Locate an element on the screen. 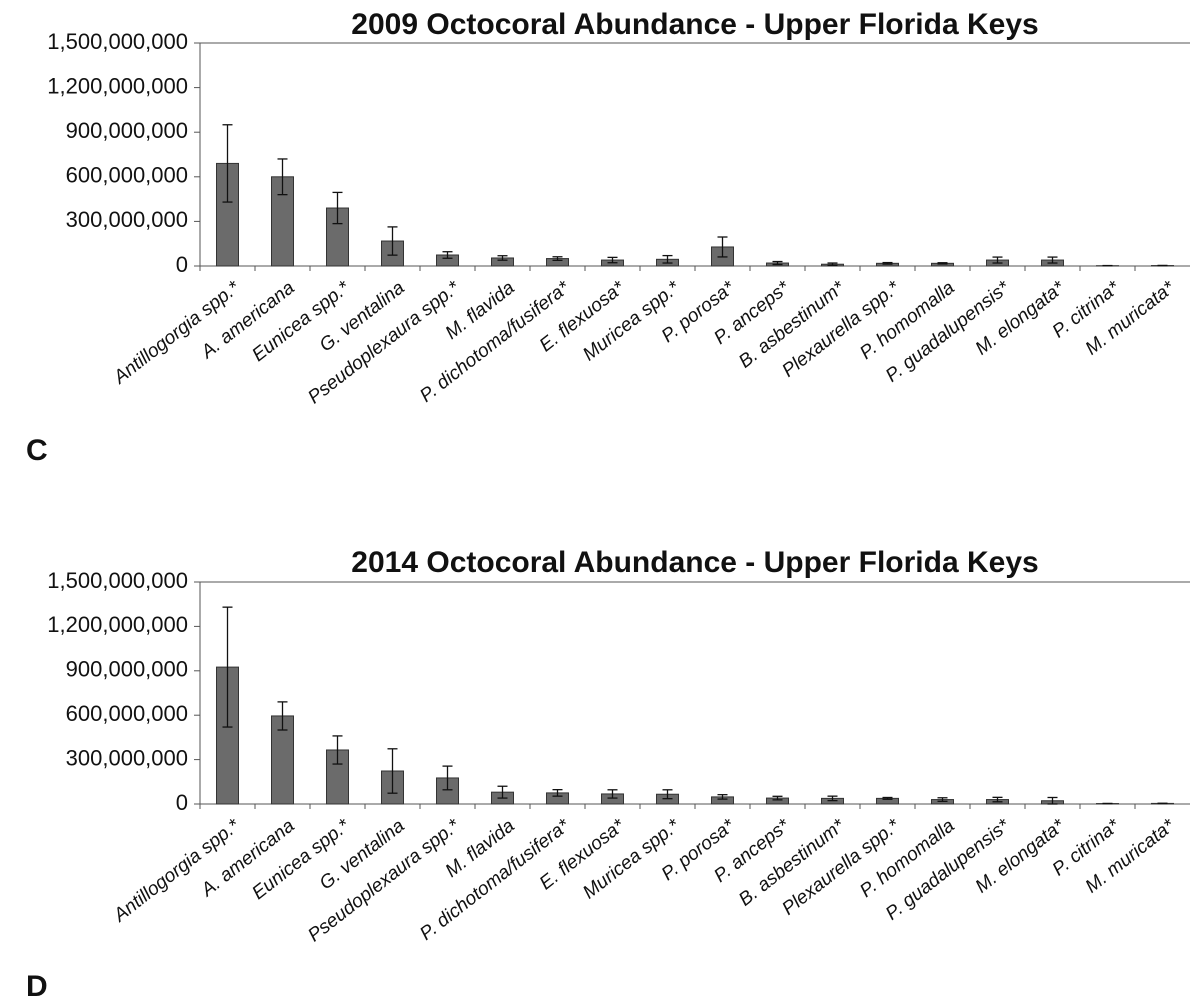 The image size is (1194, 1003). panel-label: C is located at coordinates (37, 450).